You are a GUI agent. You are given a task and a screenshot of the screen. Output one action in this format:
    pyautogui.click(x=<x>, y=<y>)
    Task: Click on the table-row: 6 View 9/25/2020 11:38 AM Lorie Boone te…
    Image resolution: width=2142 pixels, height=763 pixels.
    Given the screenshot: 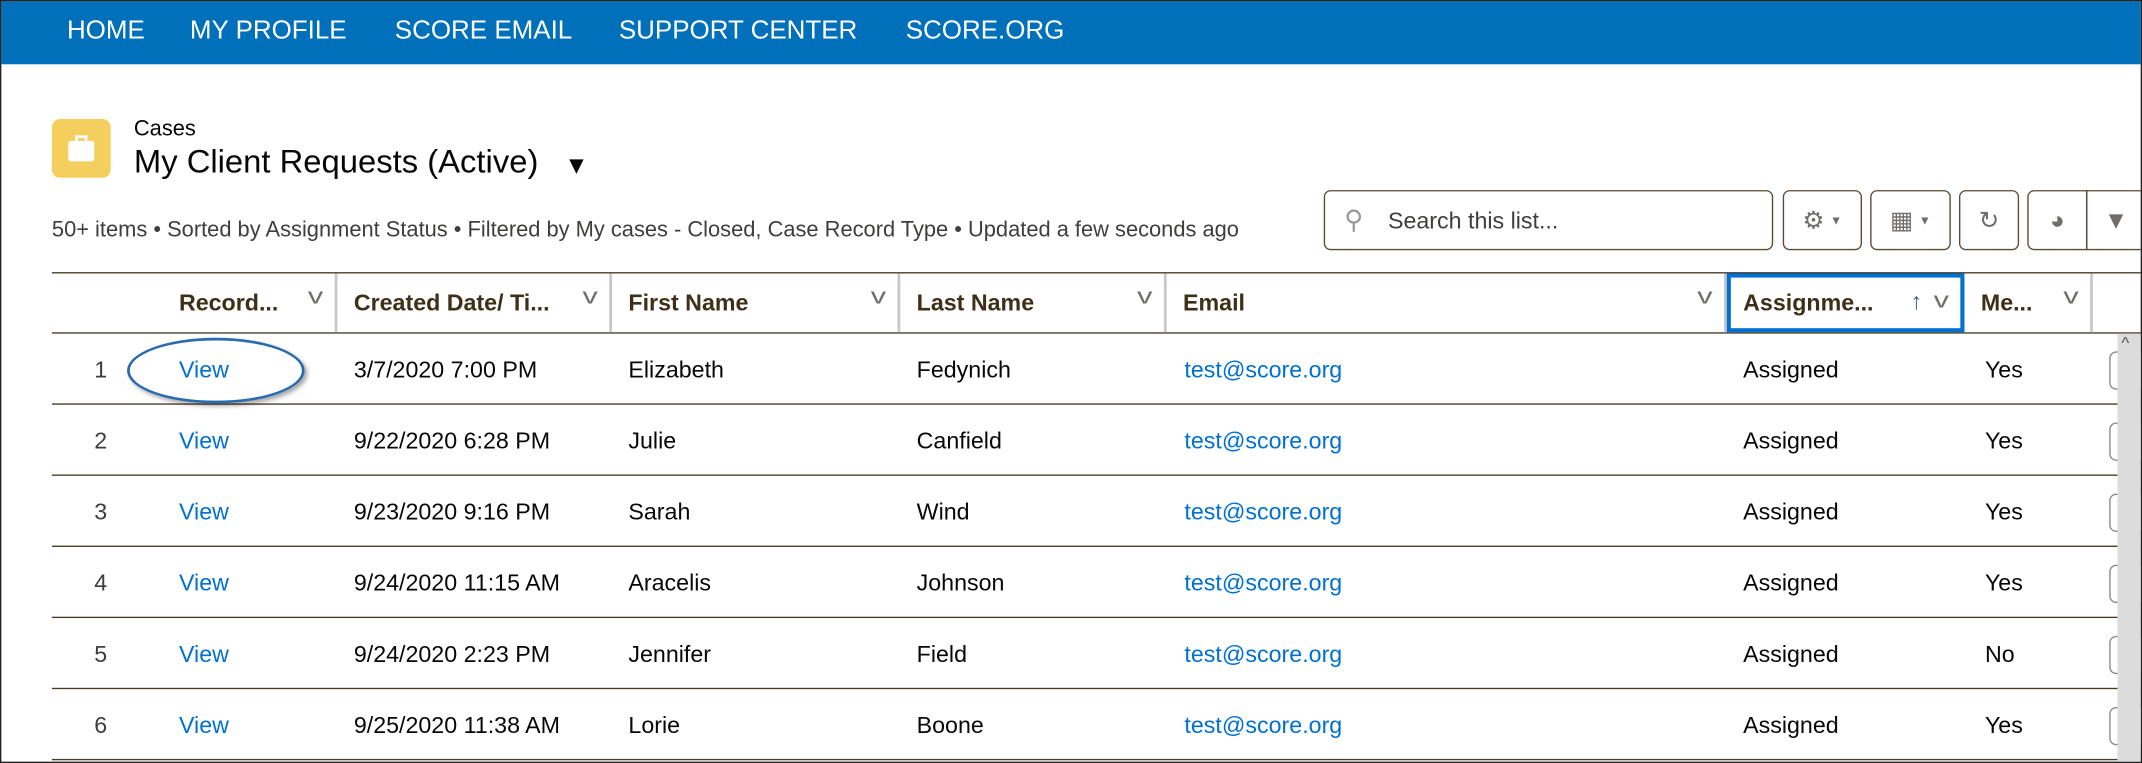 What is the action you would take?
    pyautogui.click(x=1071, y=725)
    